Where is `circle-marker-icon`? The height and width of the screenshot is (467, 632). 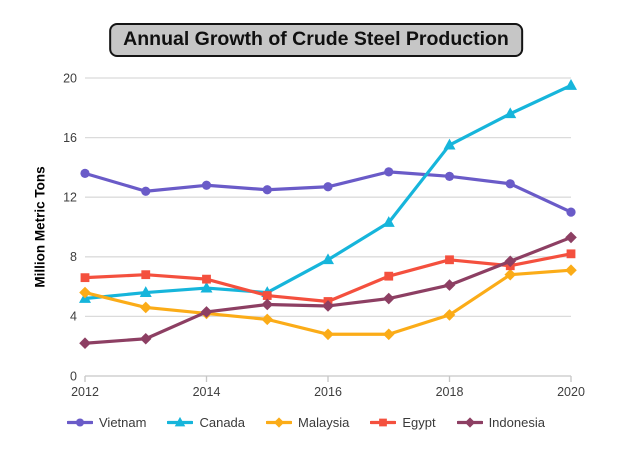 circle-marker-icon is located at coordinates (80, 422).